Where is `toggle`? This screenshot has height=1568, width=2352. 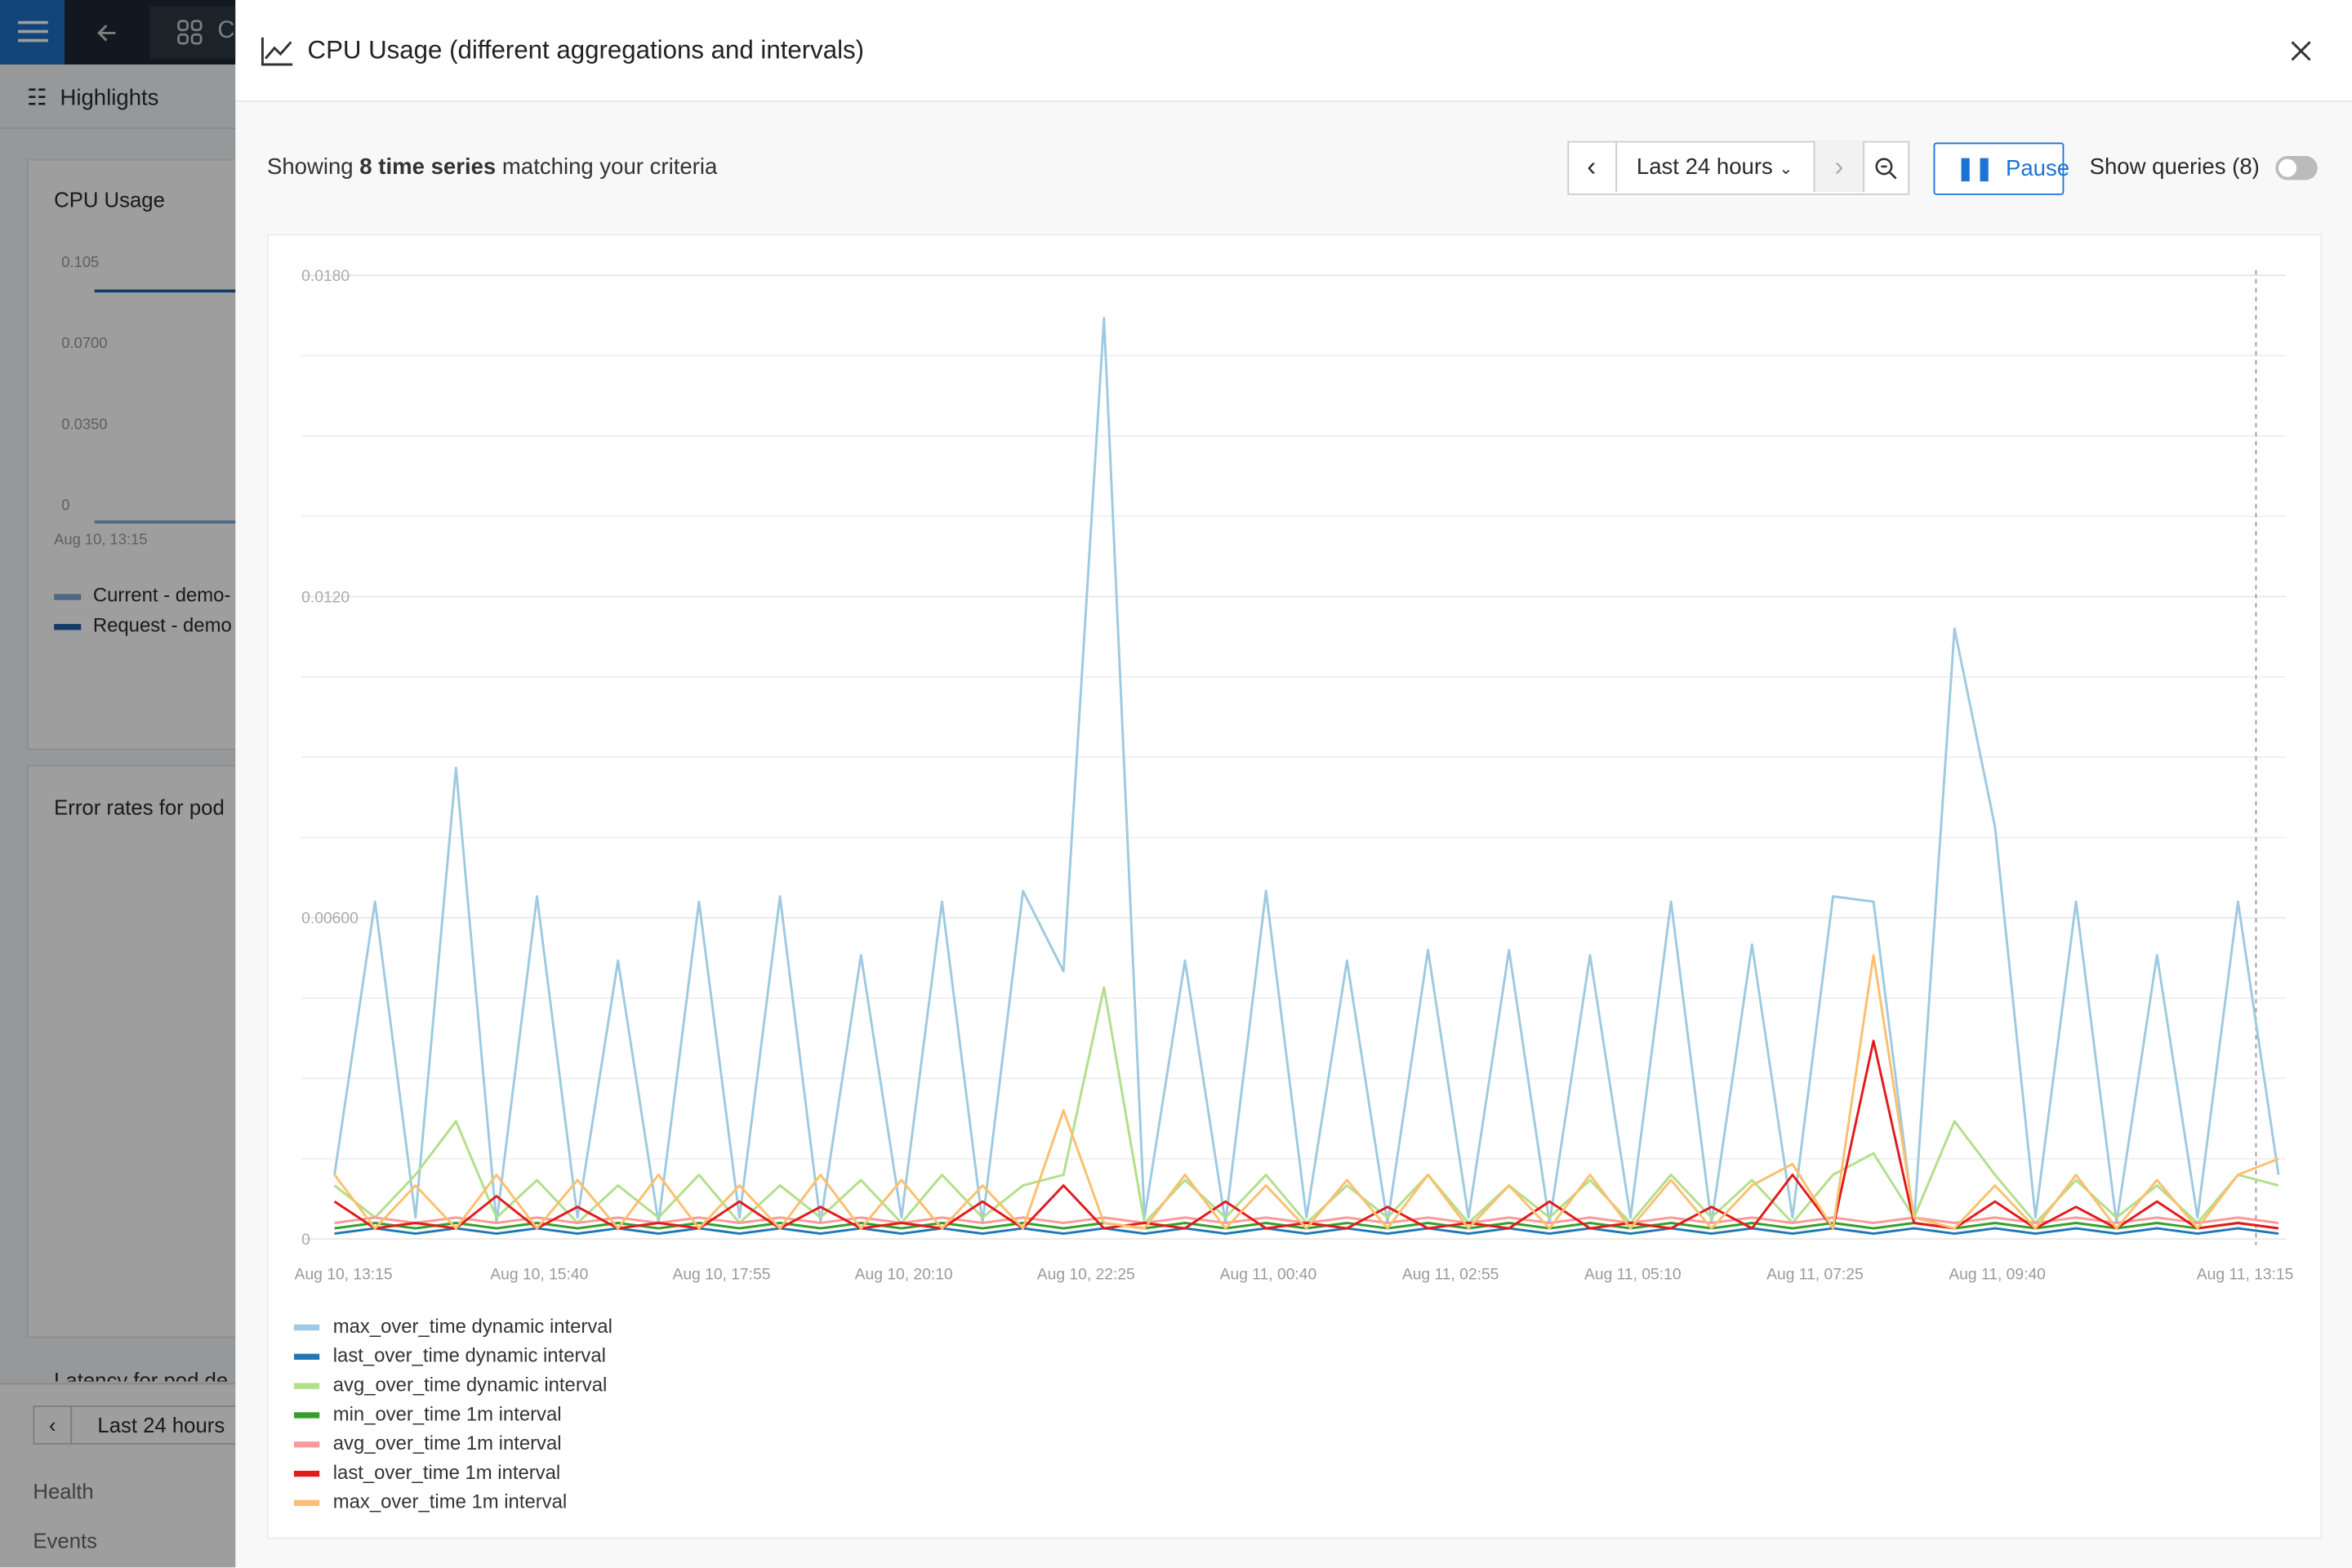 toggle is located at coordinates (2296, 168).